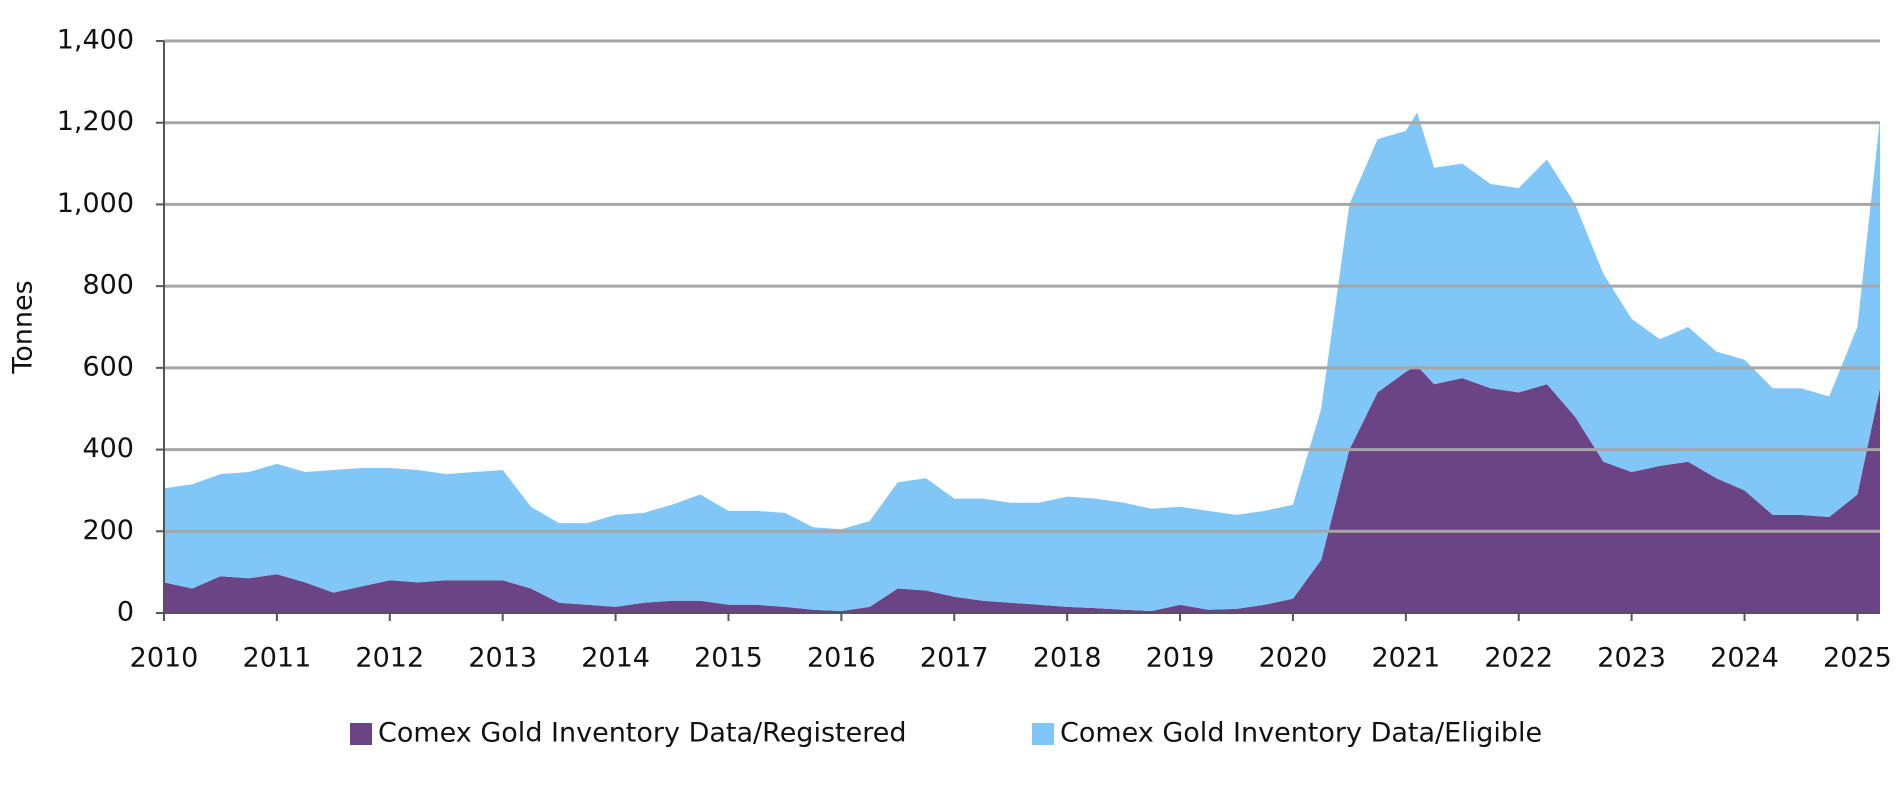 The image size is (1904, 794). Describe the element at coordinates (108, 448) in the screenshot. I see `y-tick-label: 400` at that location.